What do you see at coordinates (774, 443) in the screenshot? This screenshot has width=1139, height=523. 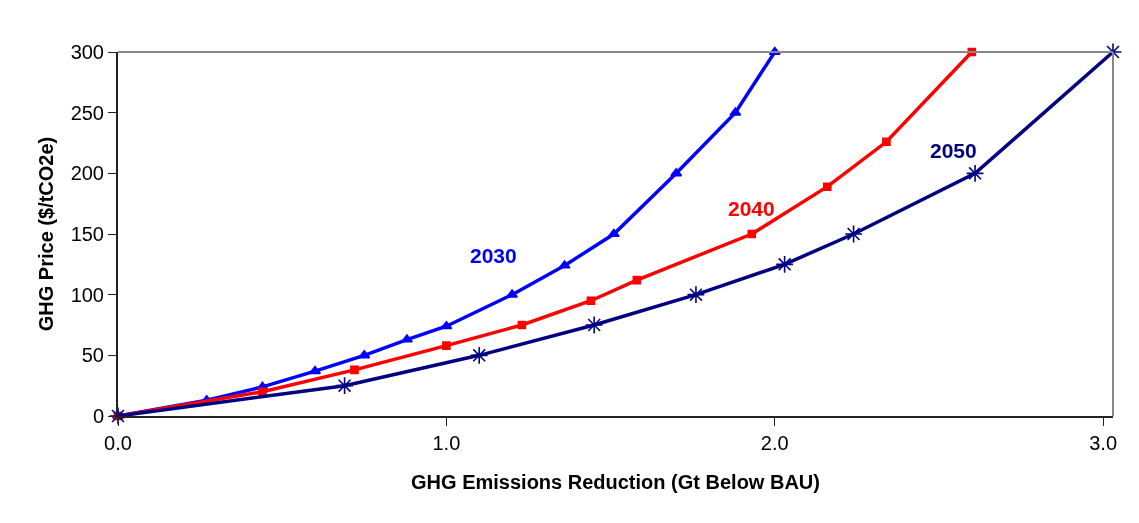 I see `x-tick-label: 2.0` at bounding box center [774, 443].